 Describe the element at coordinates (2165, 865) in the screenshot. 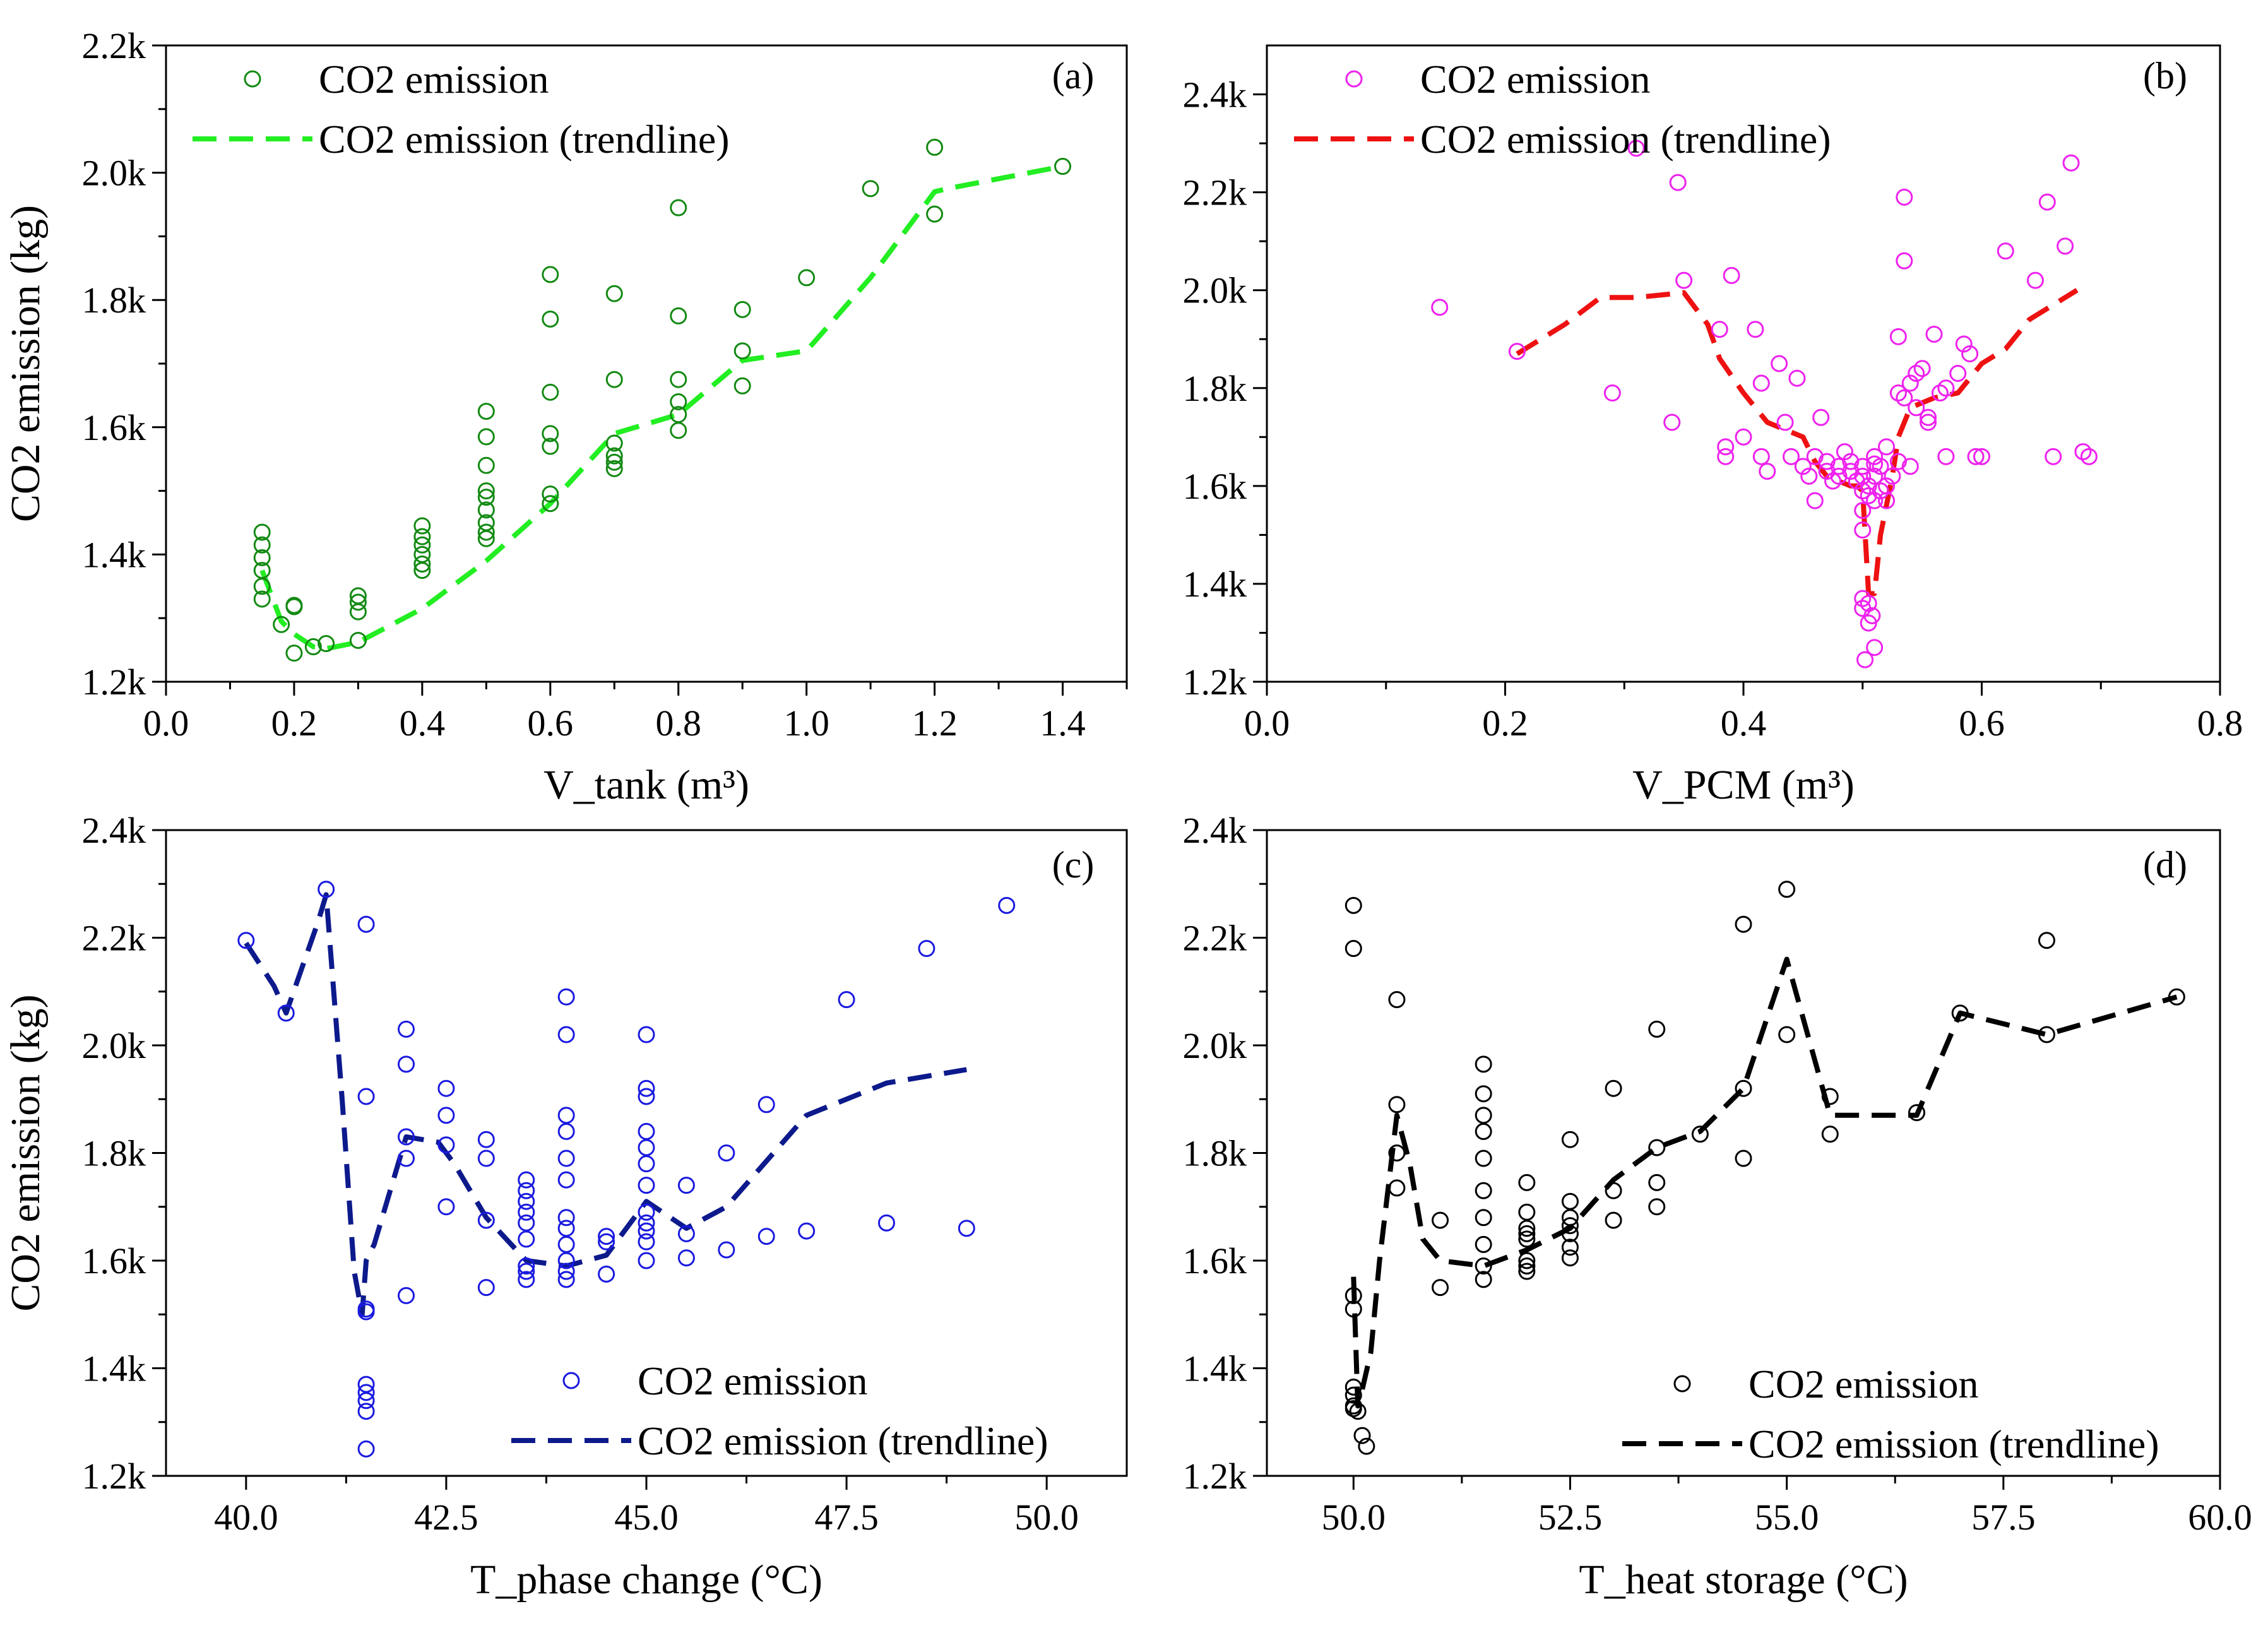

I see `panel-label: (d)` at that location.